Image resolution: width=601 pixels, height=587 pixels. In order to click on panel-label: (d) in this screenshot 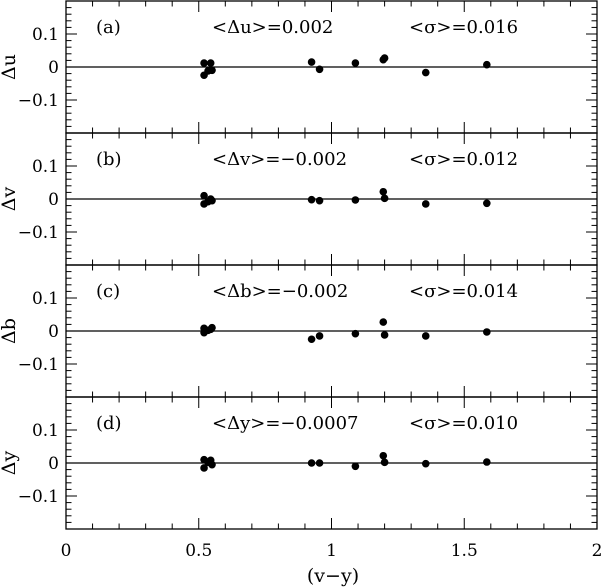, I will do `click(109, 423)`.